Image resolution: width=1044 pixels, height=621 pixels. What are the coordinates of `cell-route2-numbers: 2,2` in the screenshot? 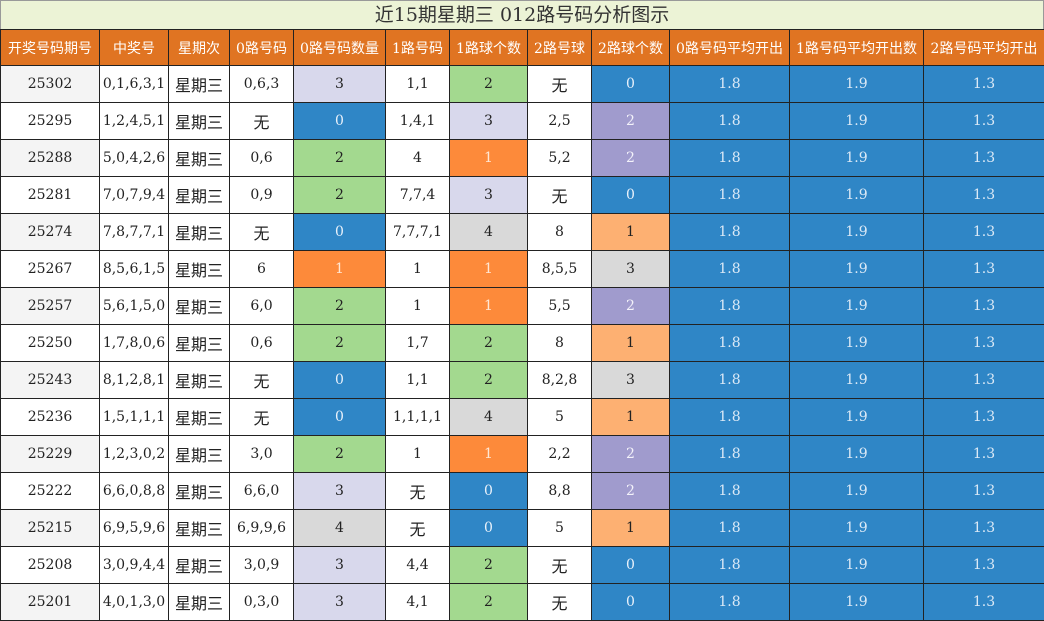 It's located at (560, 454).